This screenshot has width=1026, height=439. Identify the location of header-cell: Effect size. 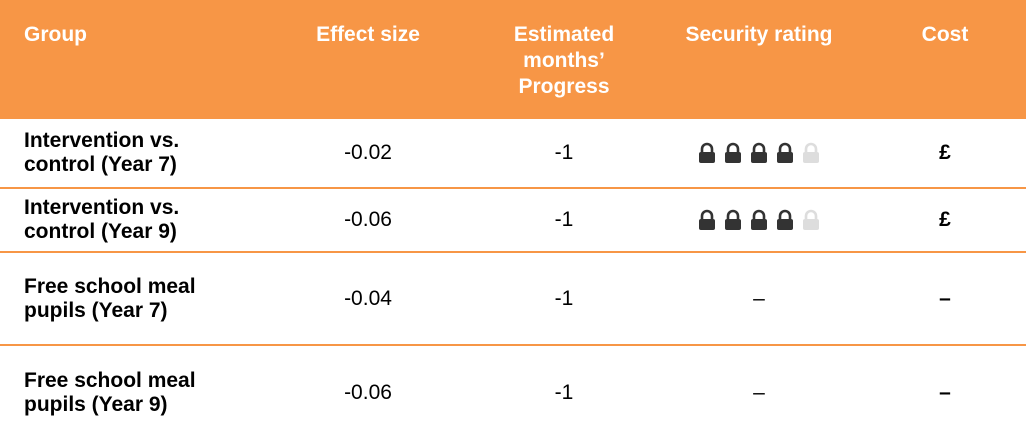
(368, 59).